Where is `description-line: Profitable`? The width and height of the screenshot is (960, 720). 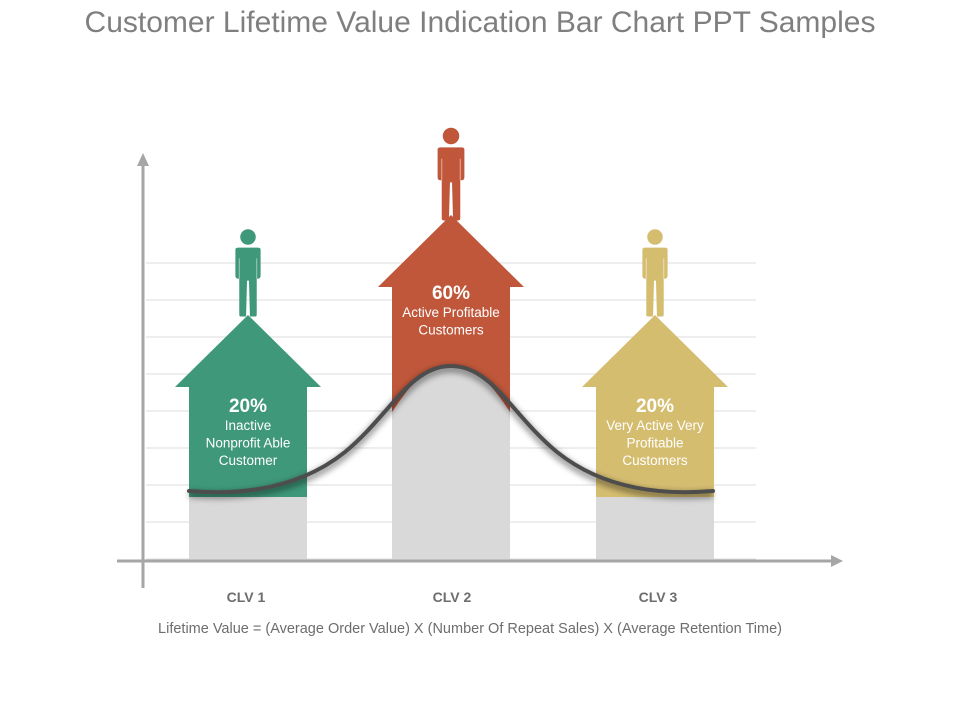
description-line: Profitable is located at coordinates (654, 443).